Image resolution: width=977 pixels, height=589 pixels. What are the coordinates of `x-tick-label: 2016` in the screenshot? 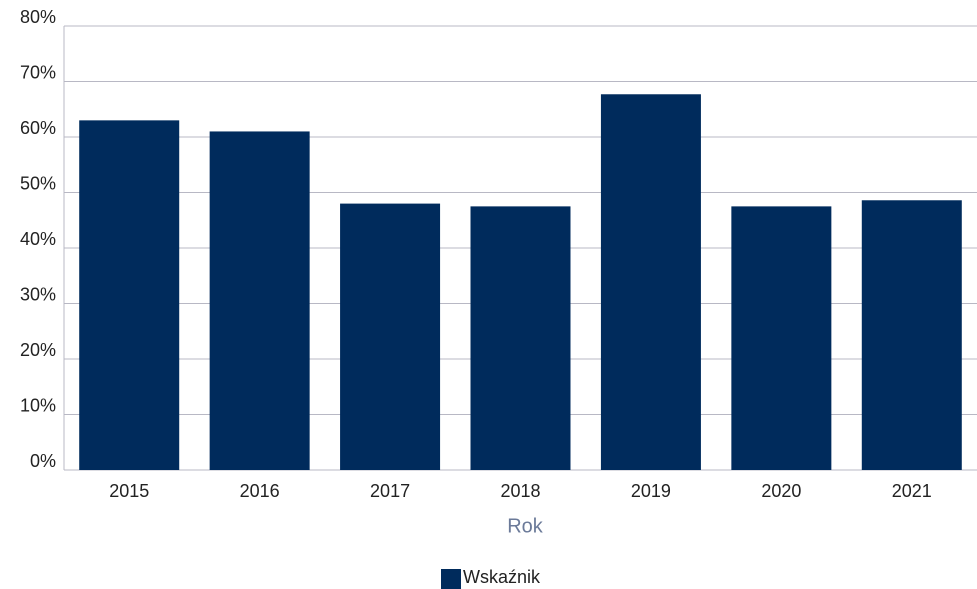 It's located at (260, 491).